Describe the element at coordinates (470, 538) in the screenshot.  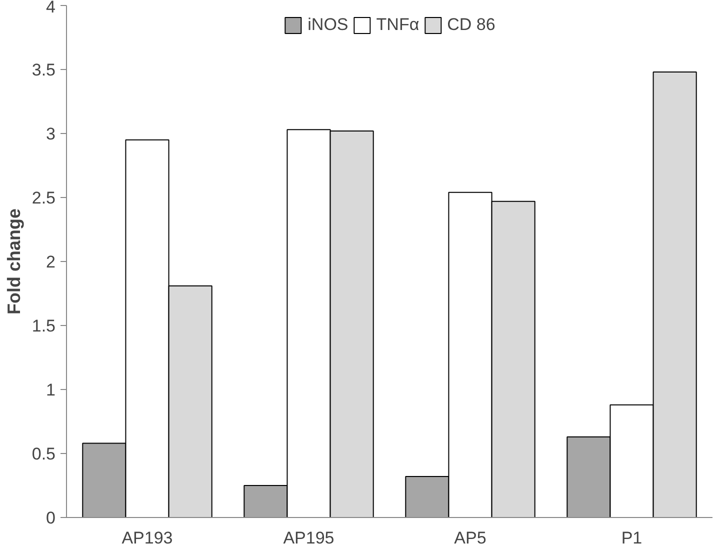
I see `x-tick-label: AP5` at that location.